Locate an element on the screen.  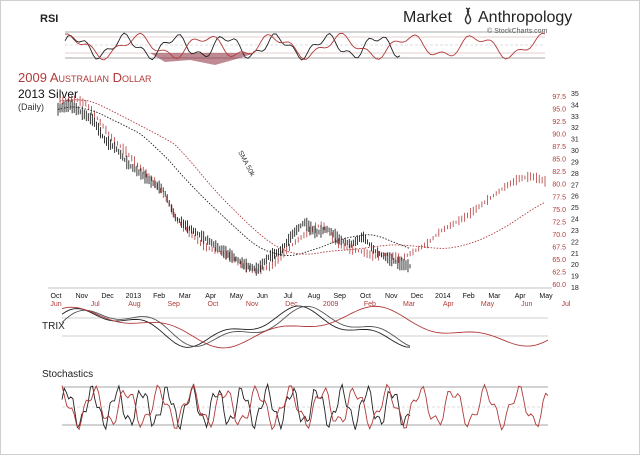
x-top-tick-label: Sep is located at coordinates (339, 296).